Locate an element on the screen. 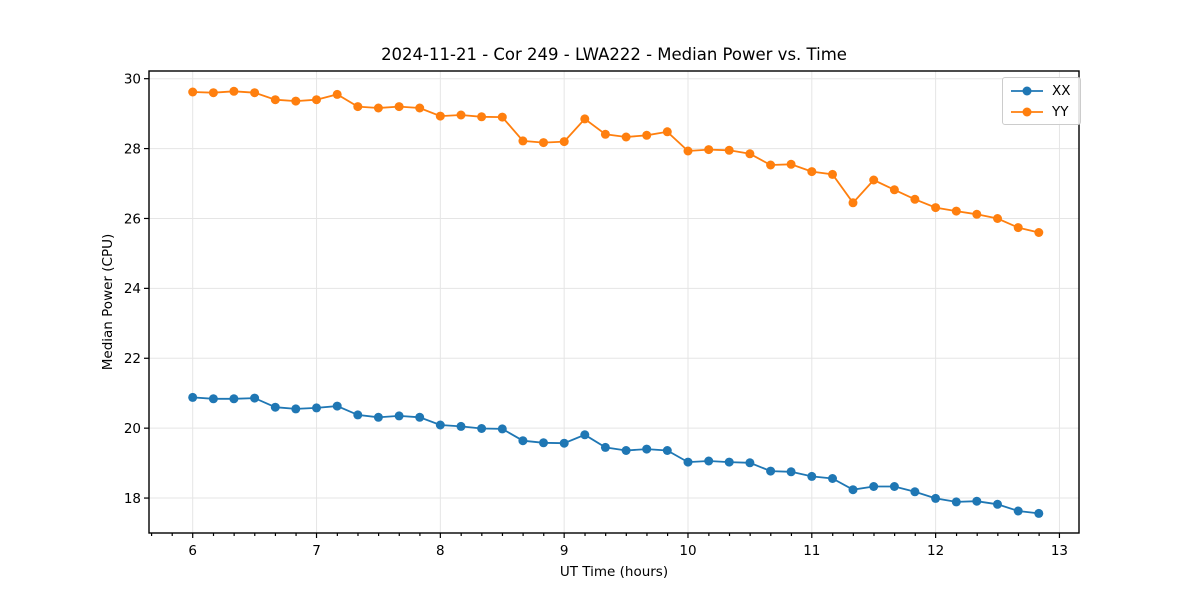 The height and width of the screenshot is (600, 1200). legend-entry-XX: XX is located at coordinates (1040, 90).